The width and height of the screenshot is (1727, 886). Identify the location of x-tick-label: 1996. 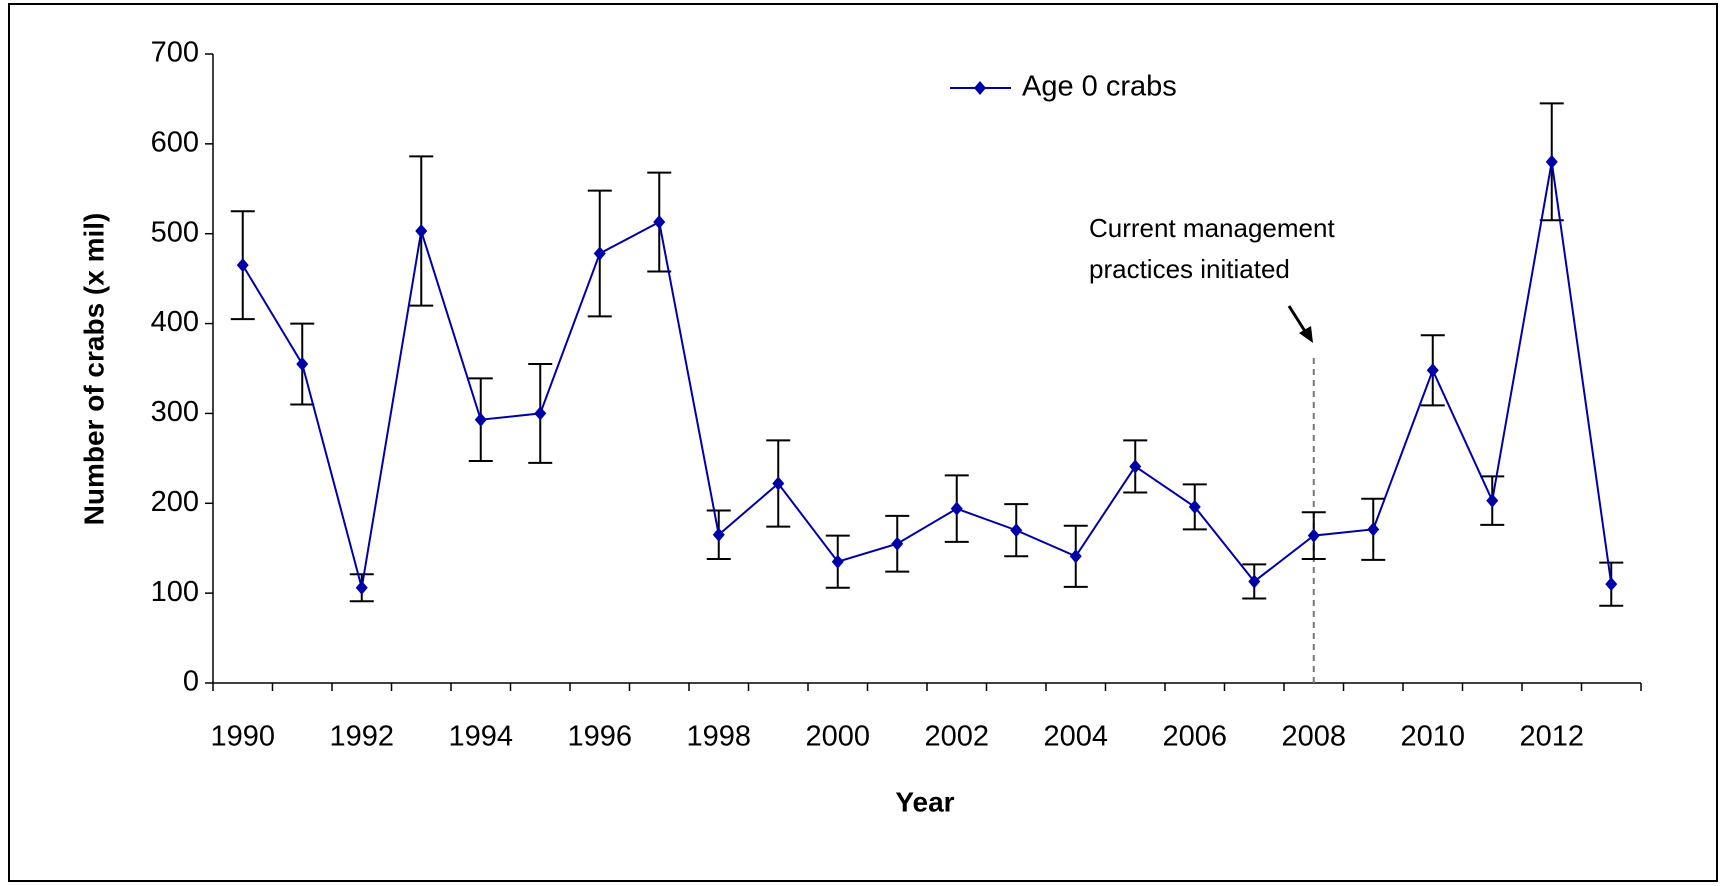
(599, 737).